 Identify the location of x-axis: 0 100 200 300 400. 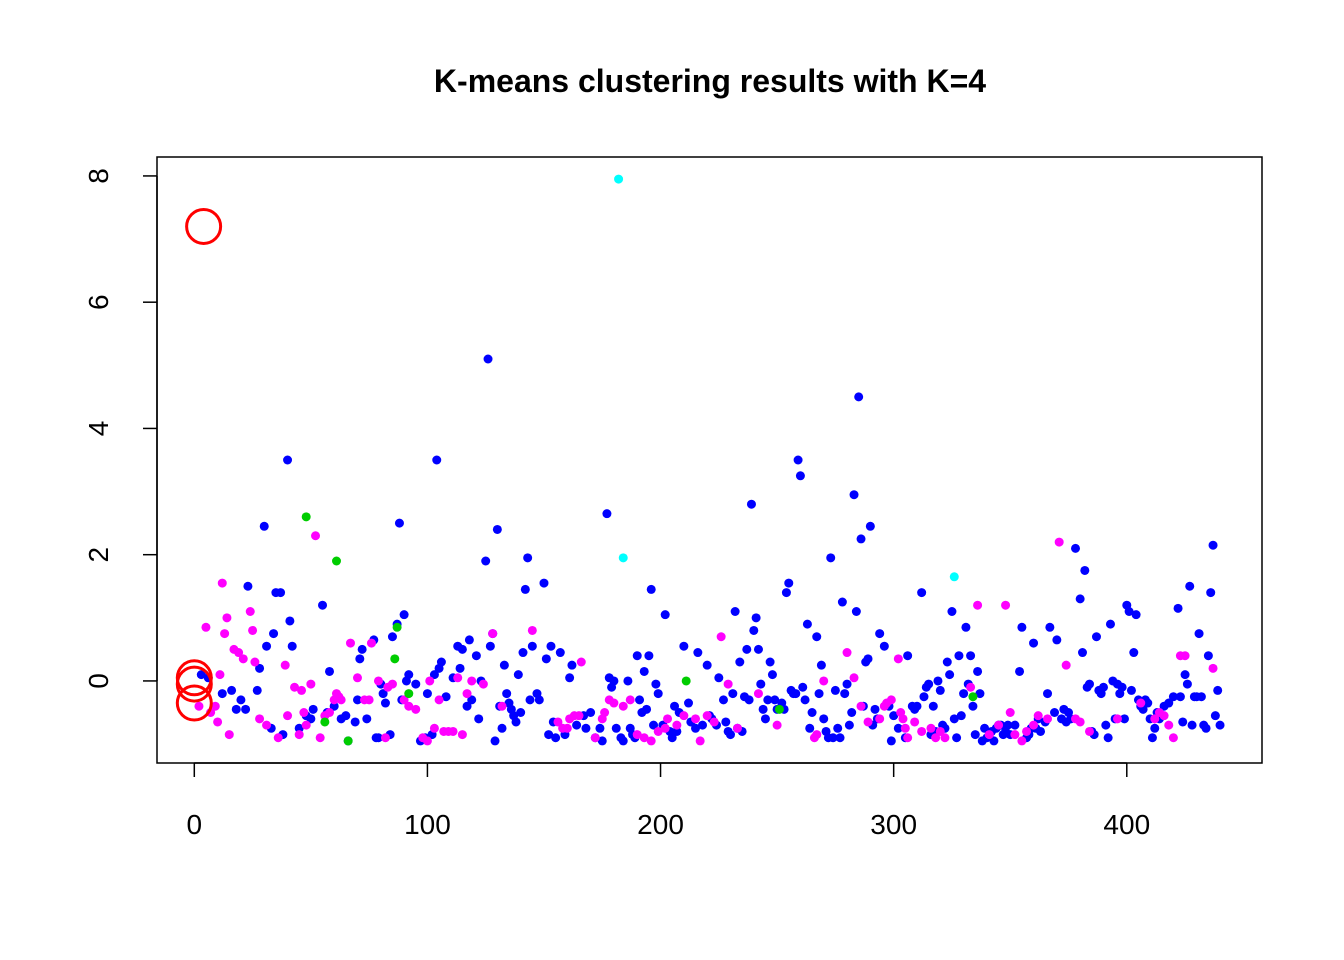
(668, 801).